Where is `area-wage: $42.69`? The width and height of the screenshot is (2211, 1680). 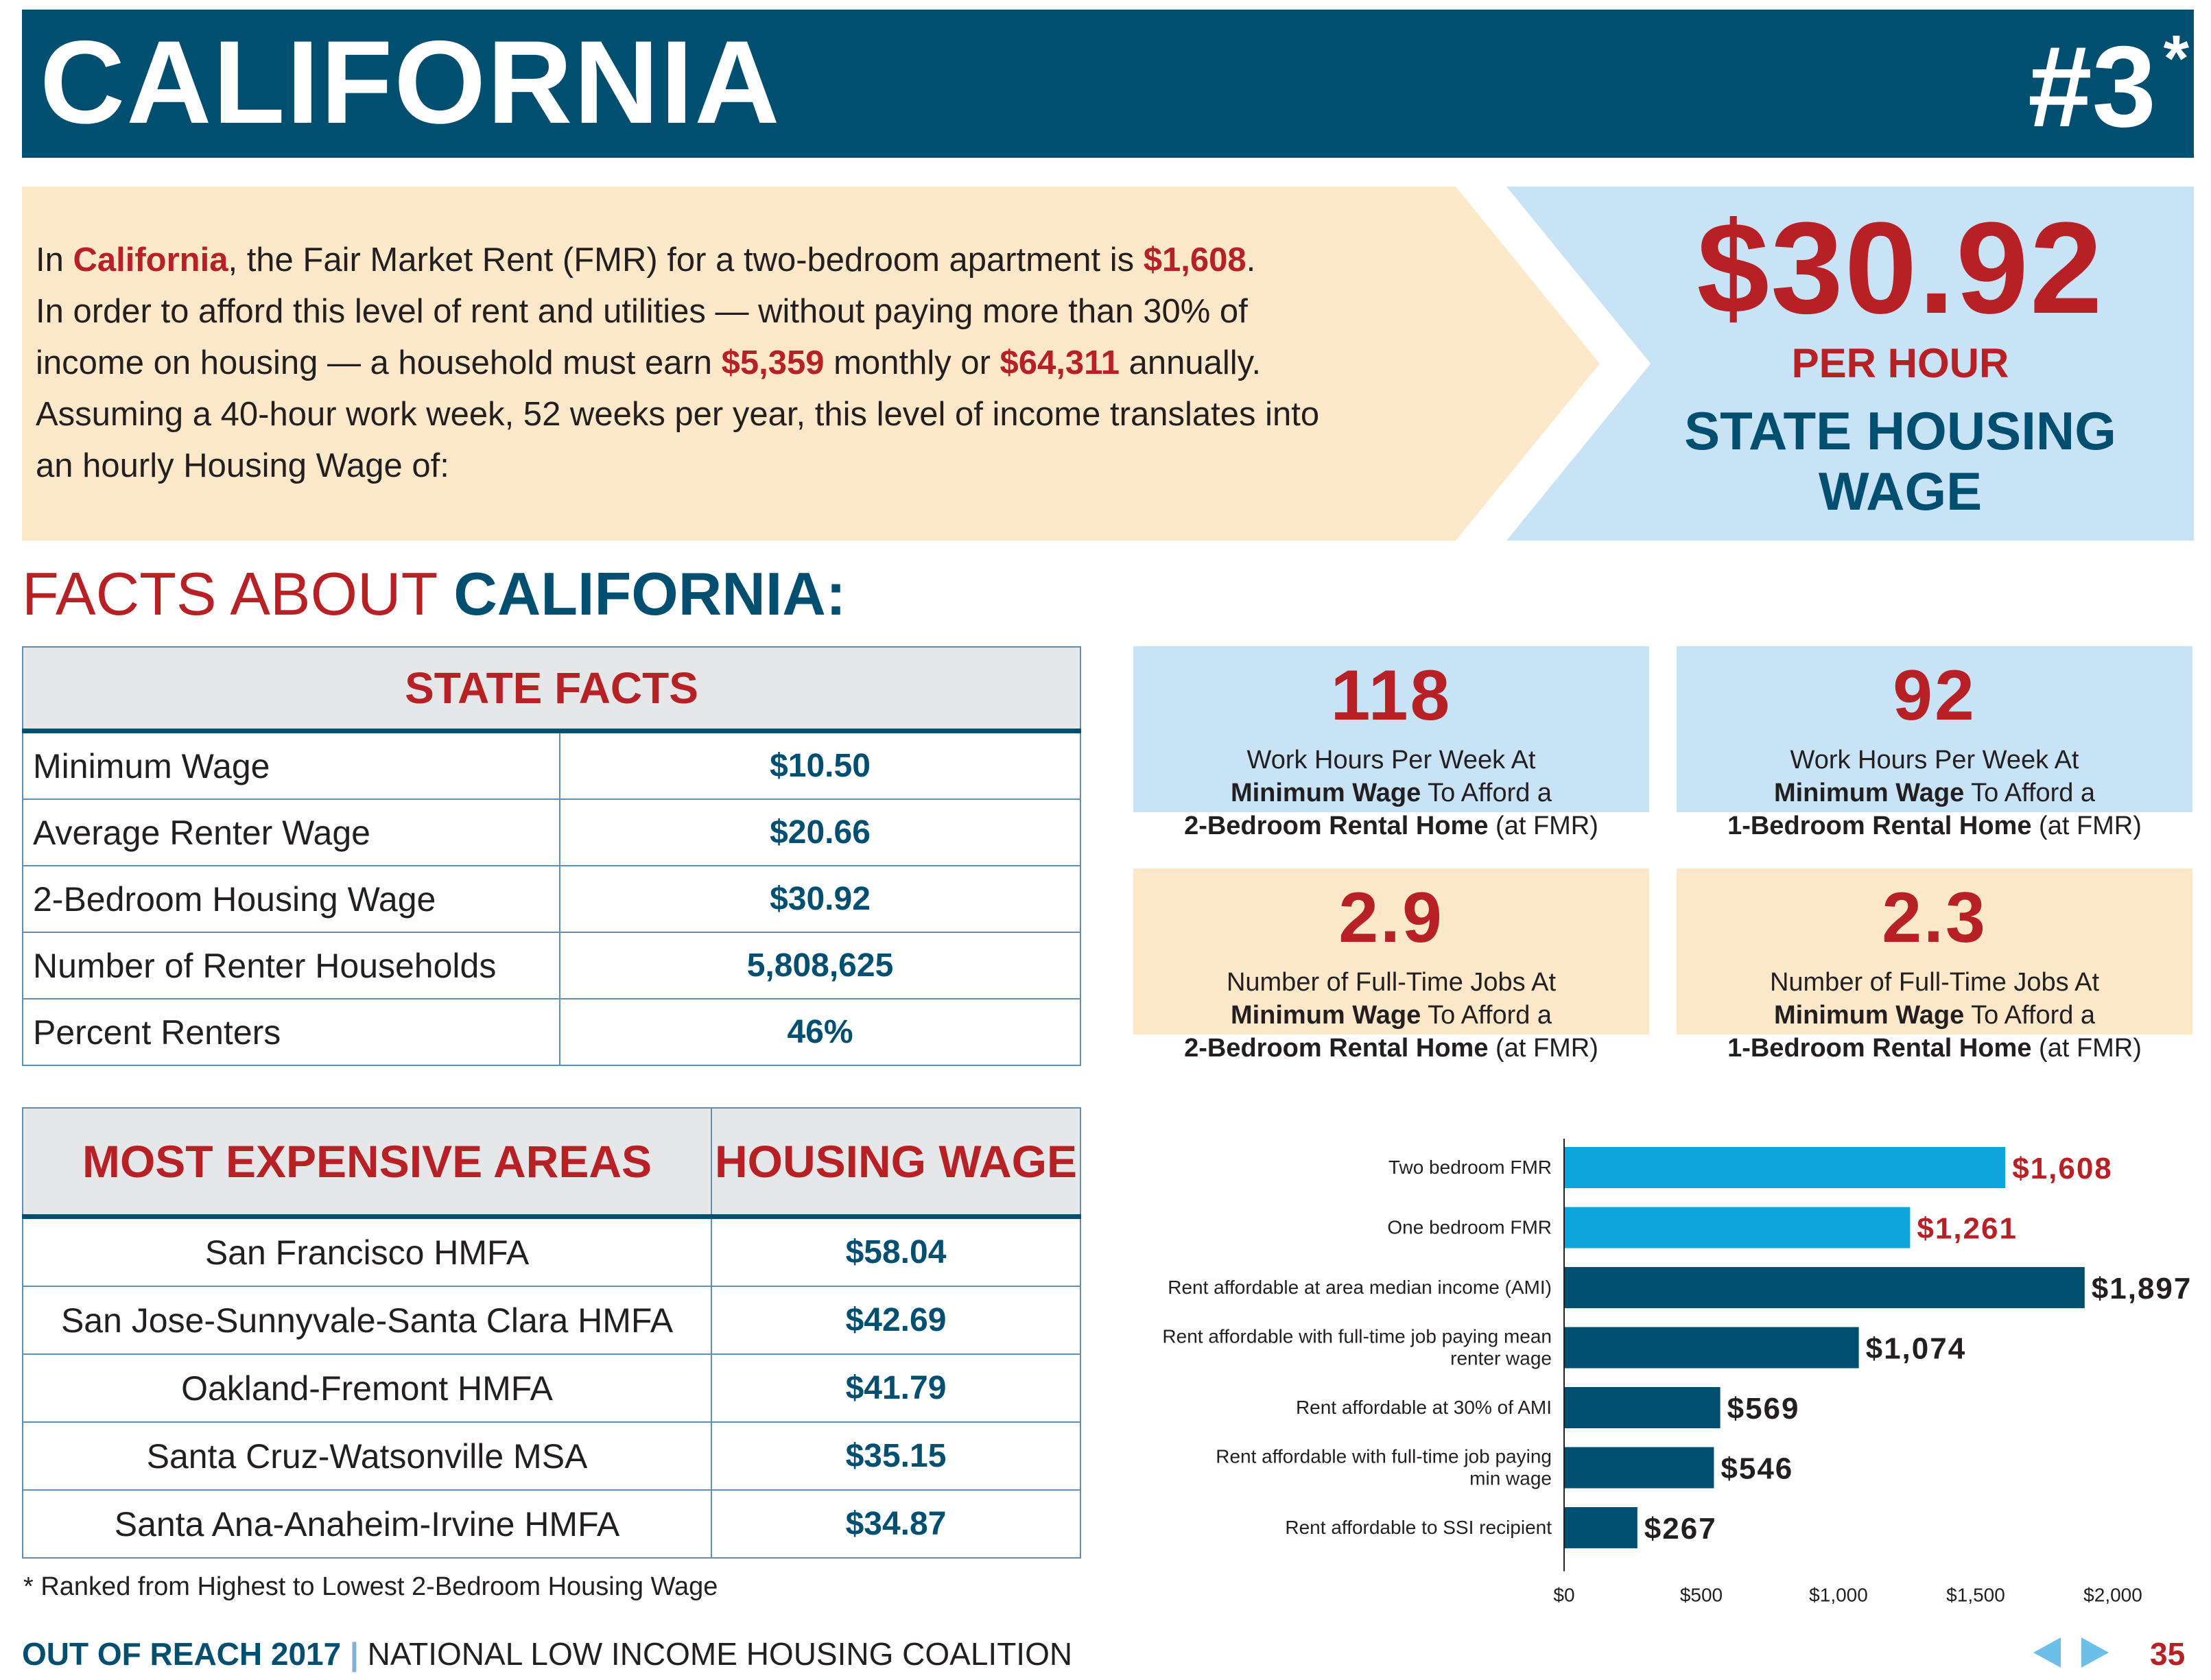 area-wage: $42.69 is located at coordinates (896, 1320).